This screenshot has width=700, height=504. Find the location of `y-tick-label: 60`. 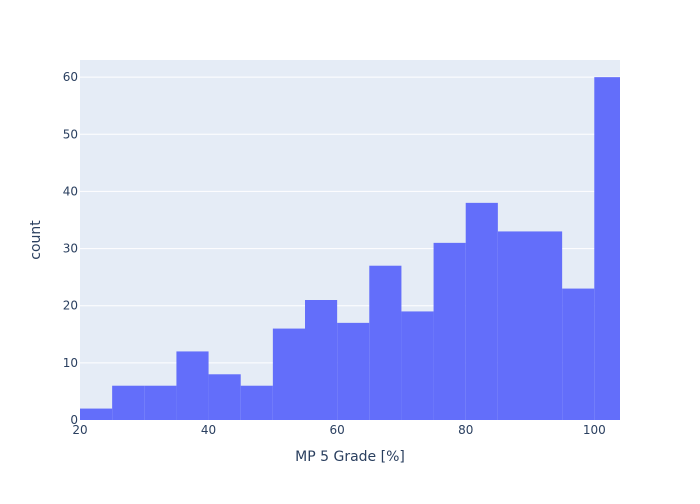

y-tick-label: 60 is located at coordinates (70, 77).